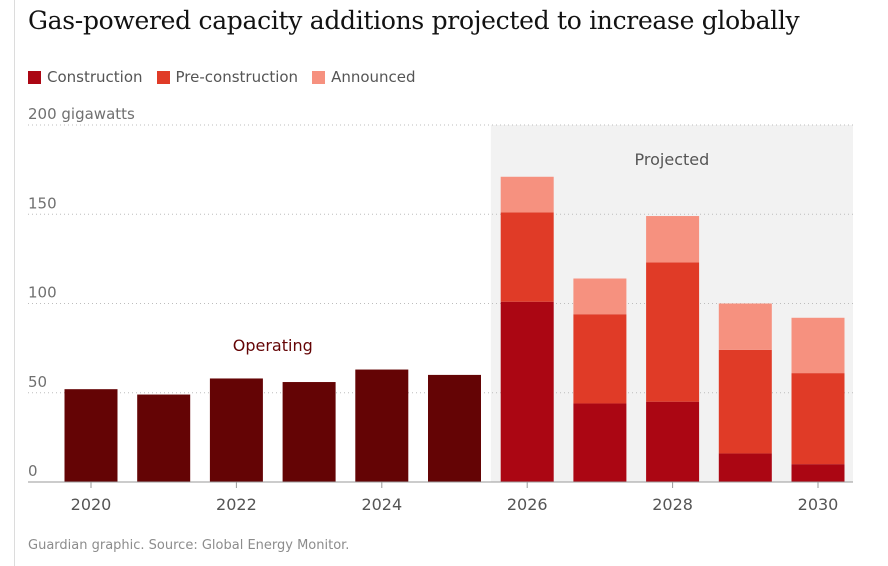 The width and height of the screenshot is (888, 566). I want to click on bar-2029-pre-construction, so click(745, 401).